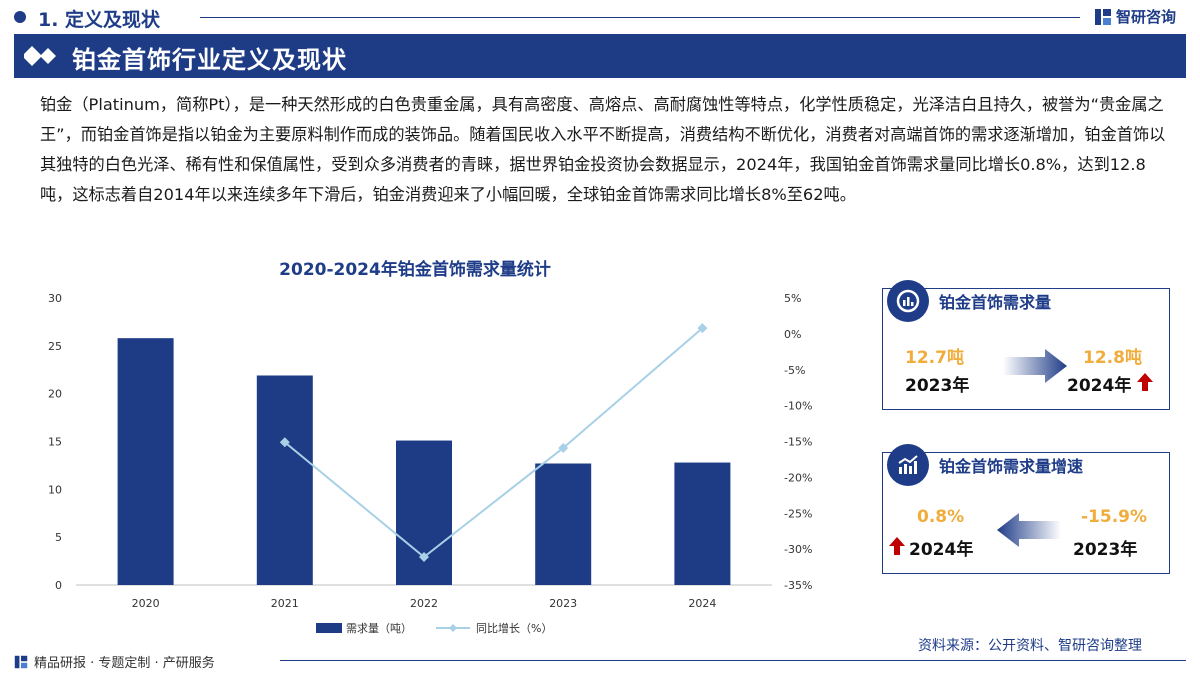 The height and width of the screenshot is (674, 1200). What do you see at coordinates (40, 56) in the screenshot?
I see `diamond-icon` at bounding box center [40, 56].